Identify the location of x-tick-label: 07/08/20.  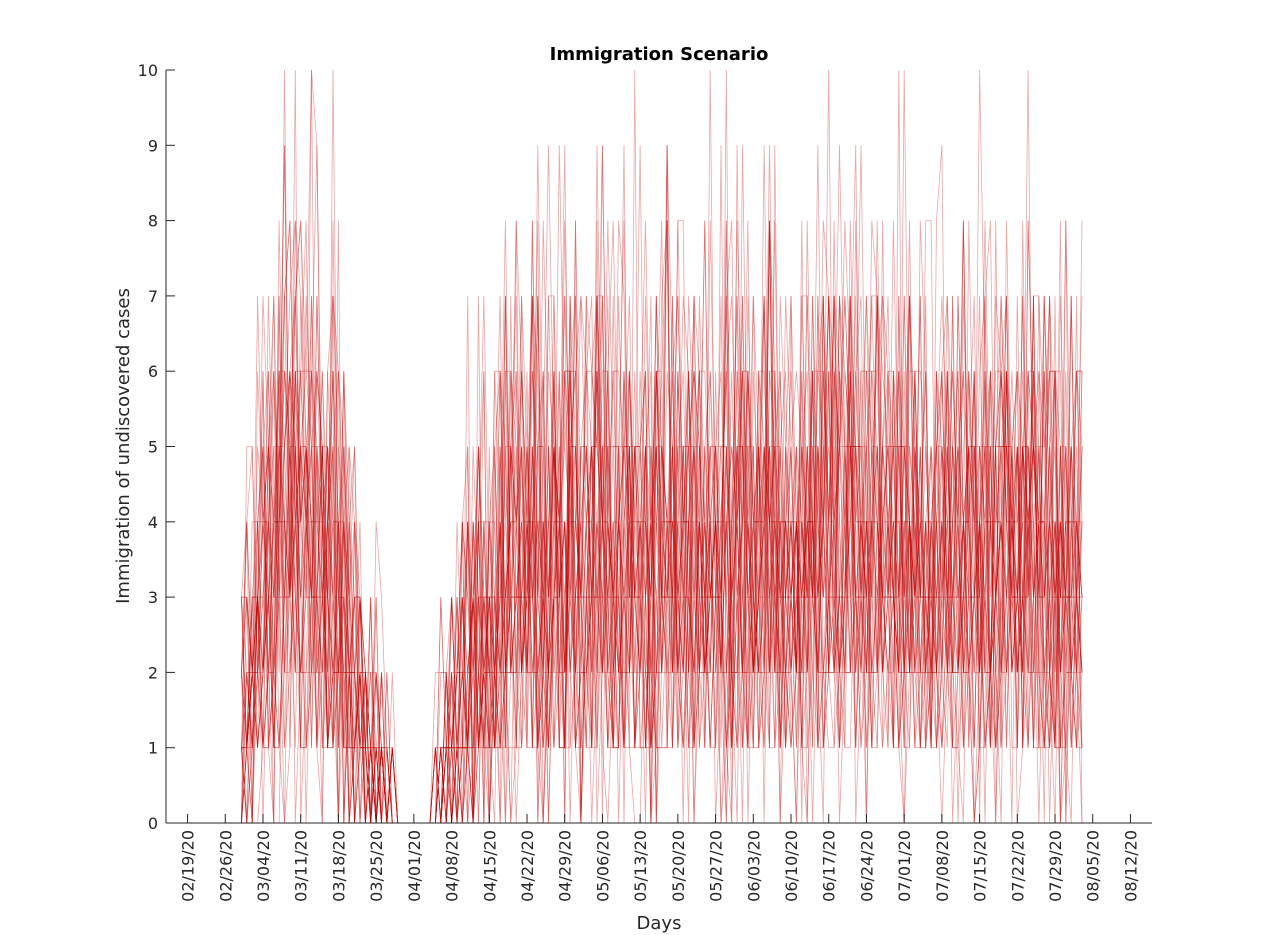
(942, 866).